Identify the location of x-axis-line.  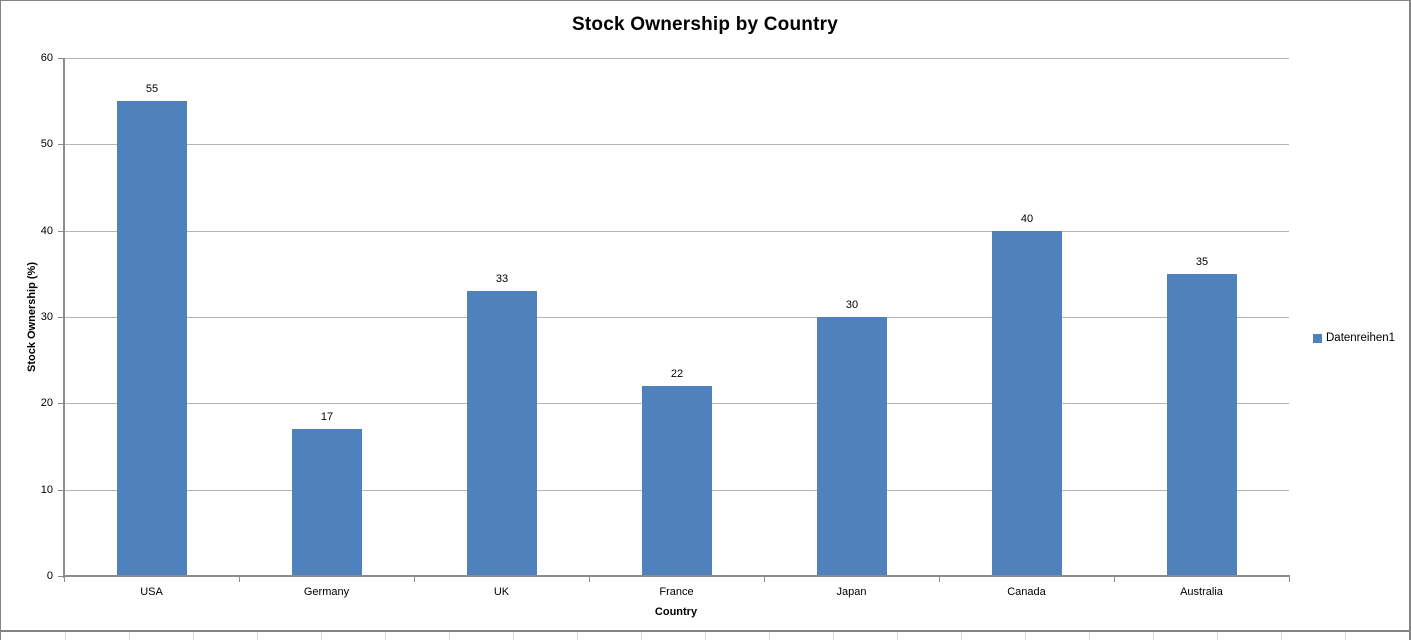
(676, 576).